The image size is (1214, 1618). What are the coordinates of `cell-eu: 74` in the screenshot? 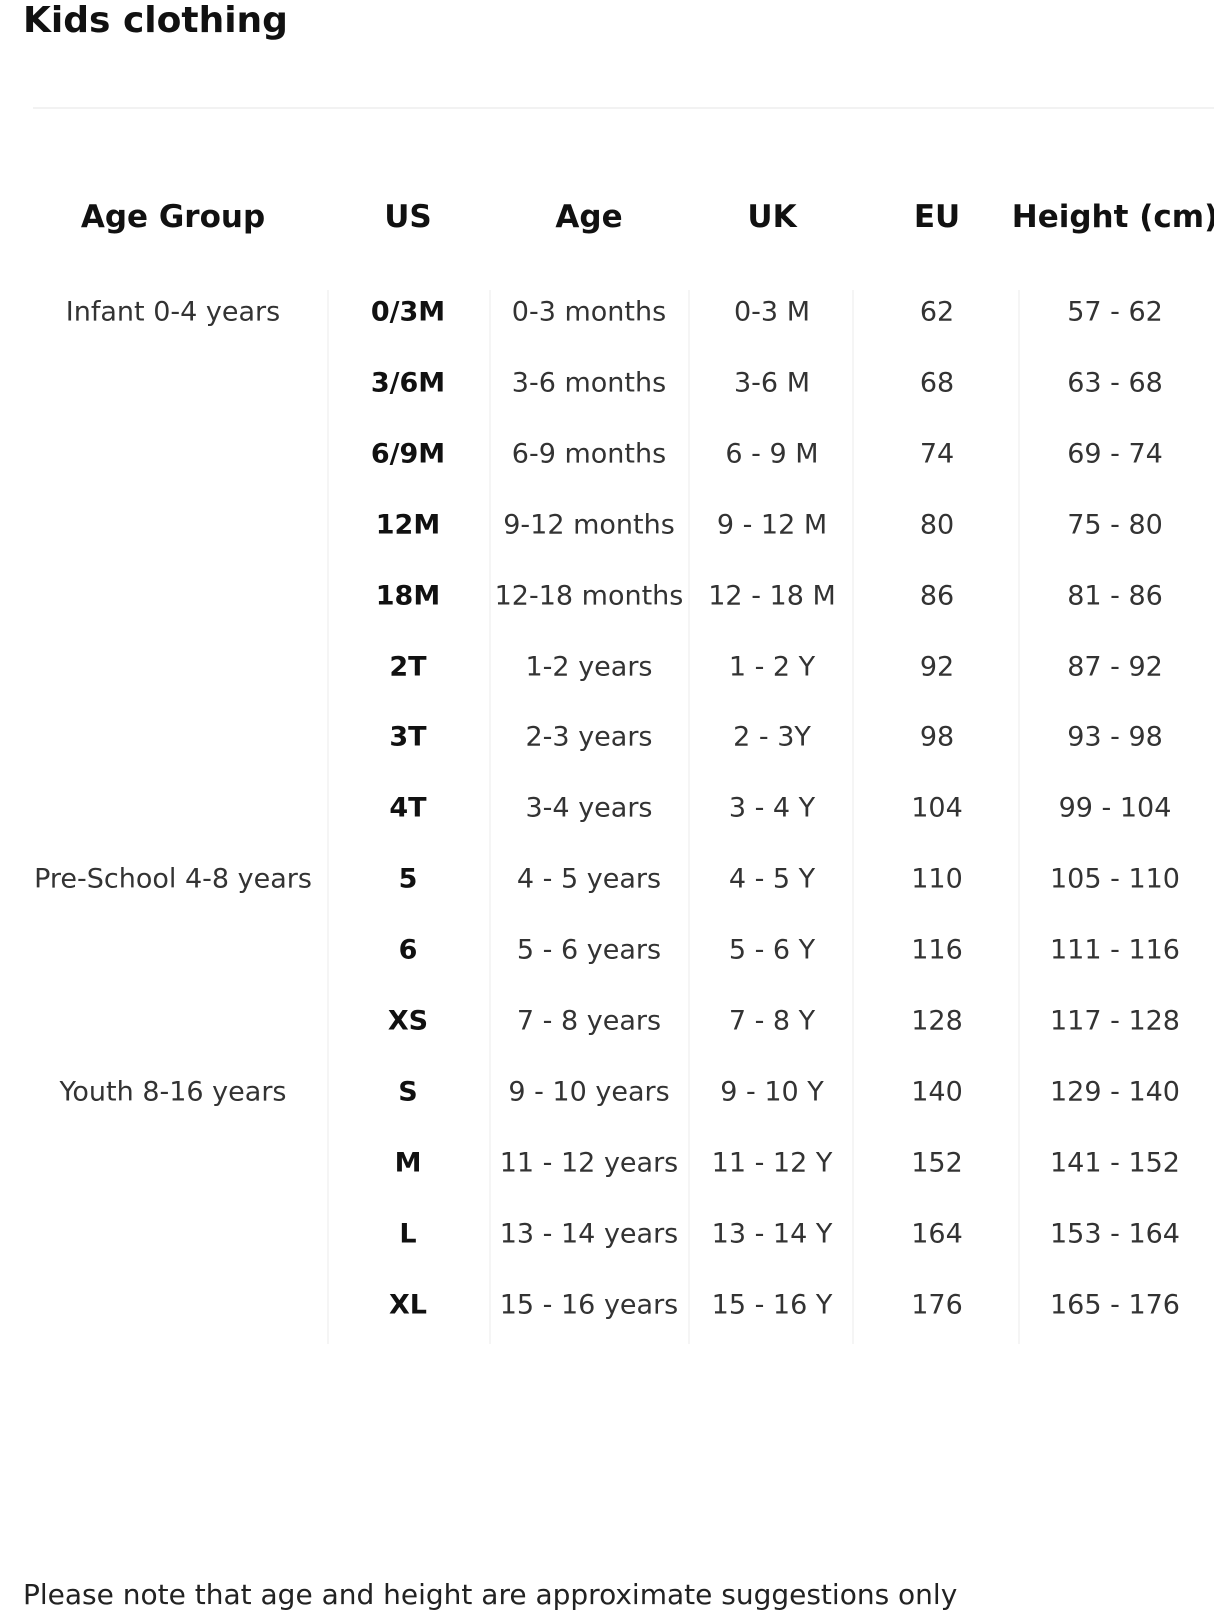 It's located at (937, 454).